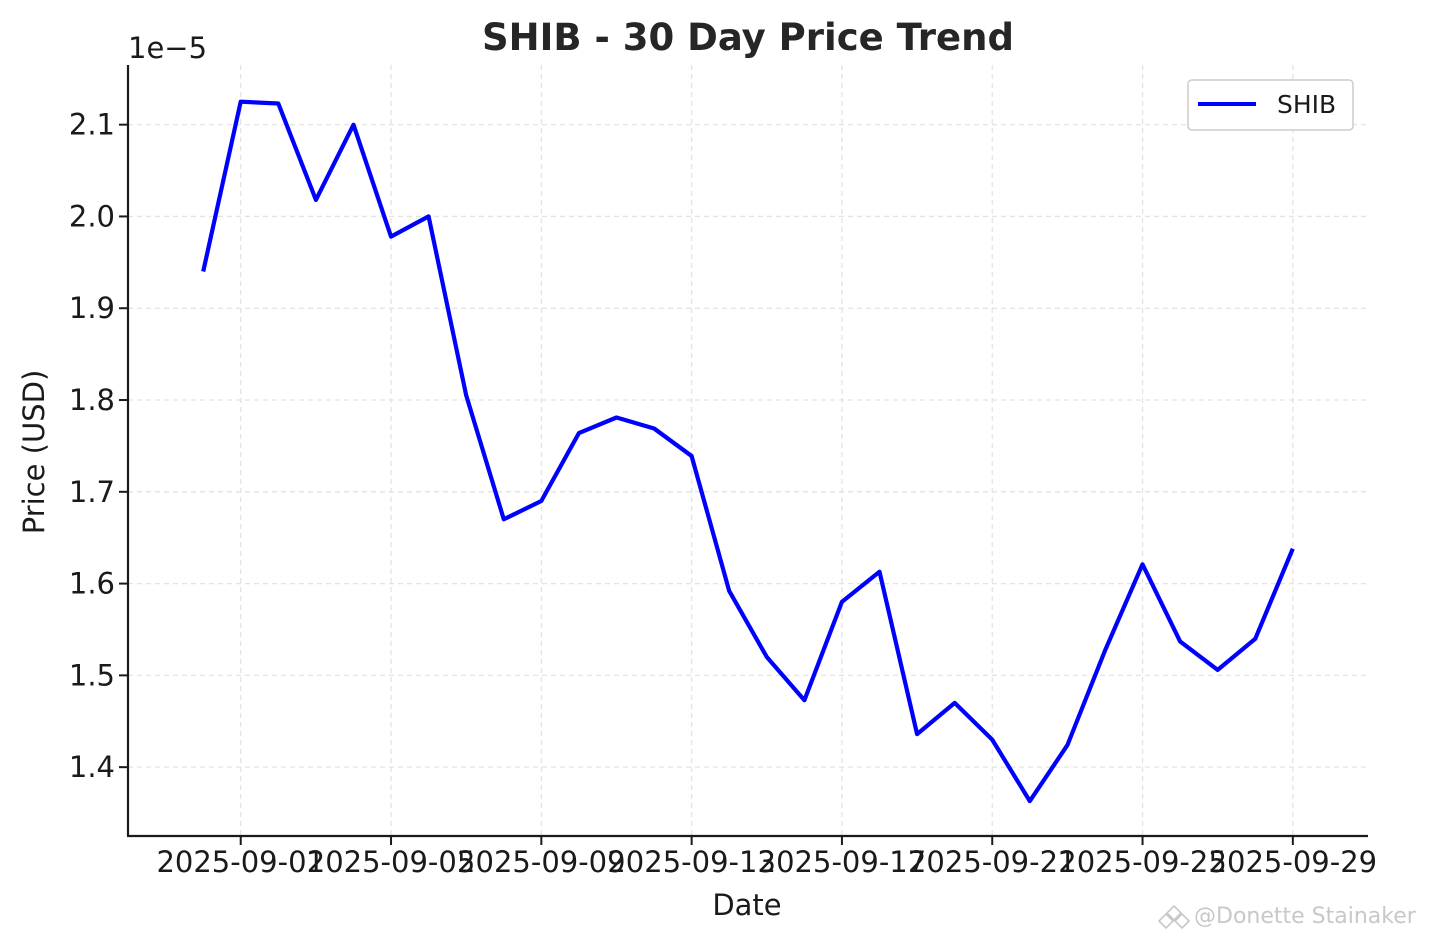 Image resolution: width=1435 pixels, height=943 pixels. Describe the element at coordinates (1306, 104) in the screenshot. I see `legend-label-shib: SHIB` at that location.